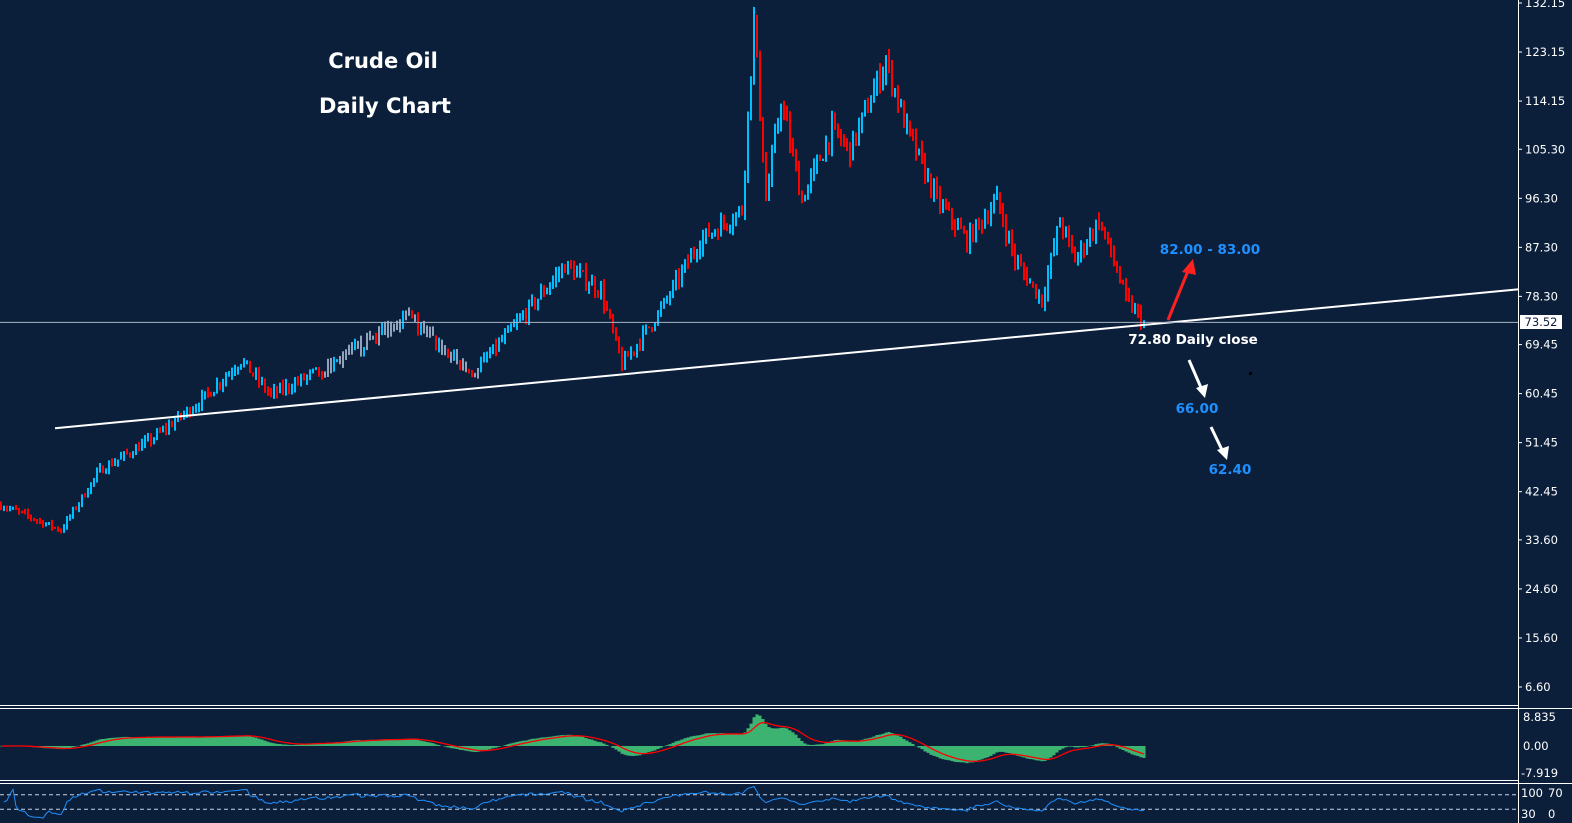  What do you see at coordinates (1539, 717) in the screenshot?
I see `macd-tick: 8.835` at bounding box center [1539, 717].